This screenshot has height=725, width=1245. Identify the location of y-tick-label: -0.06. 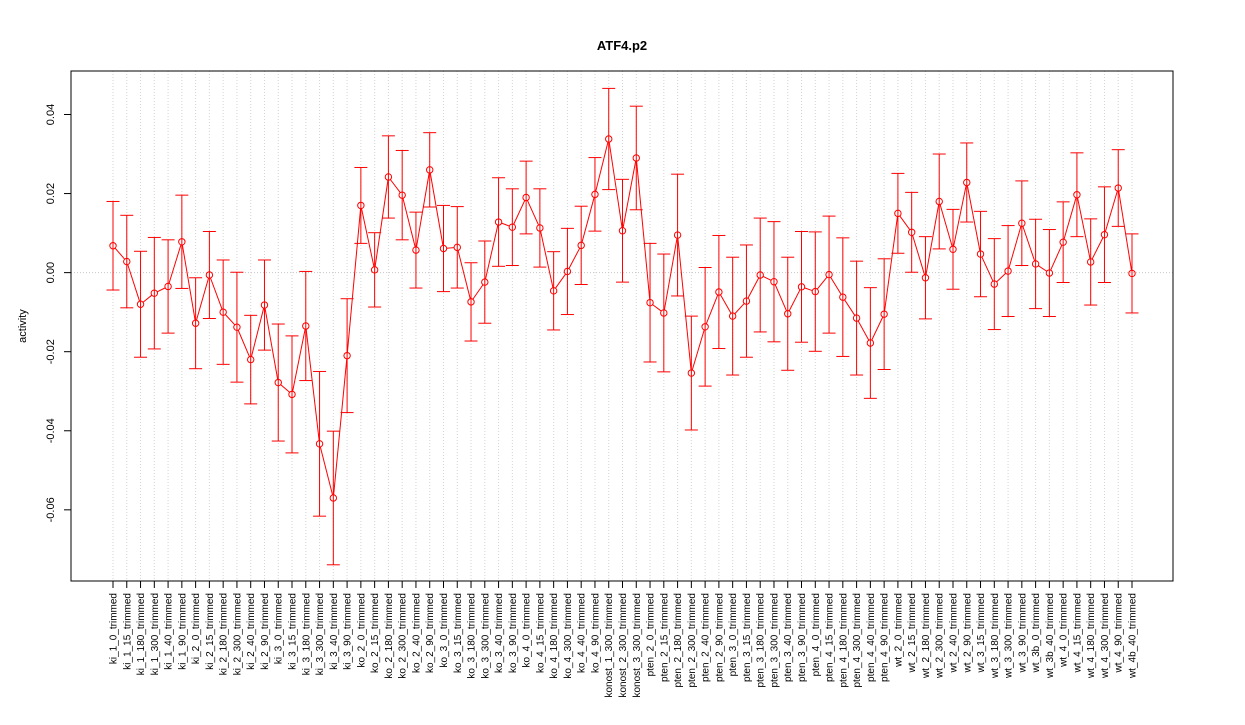
(51, 509).